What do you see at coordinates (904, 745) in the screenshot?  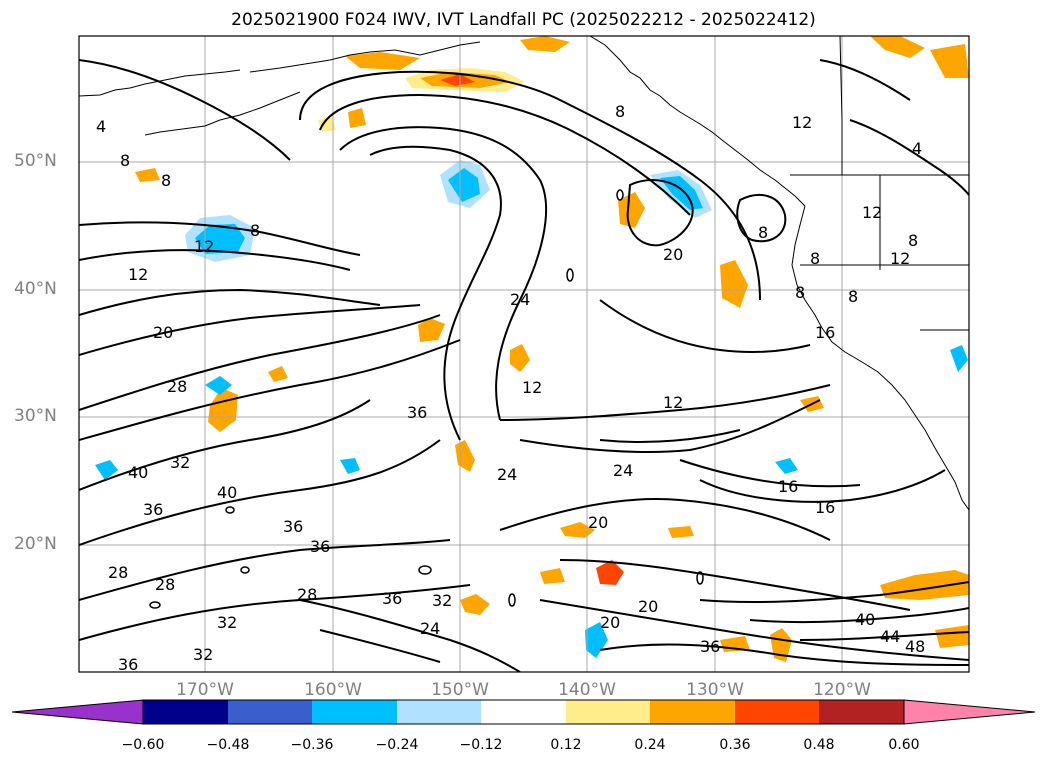 I see `colorbar-label: 0.60` at bounding box center [904, 745].